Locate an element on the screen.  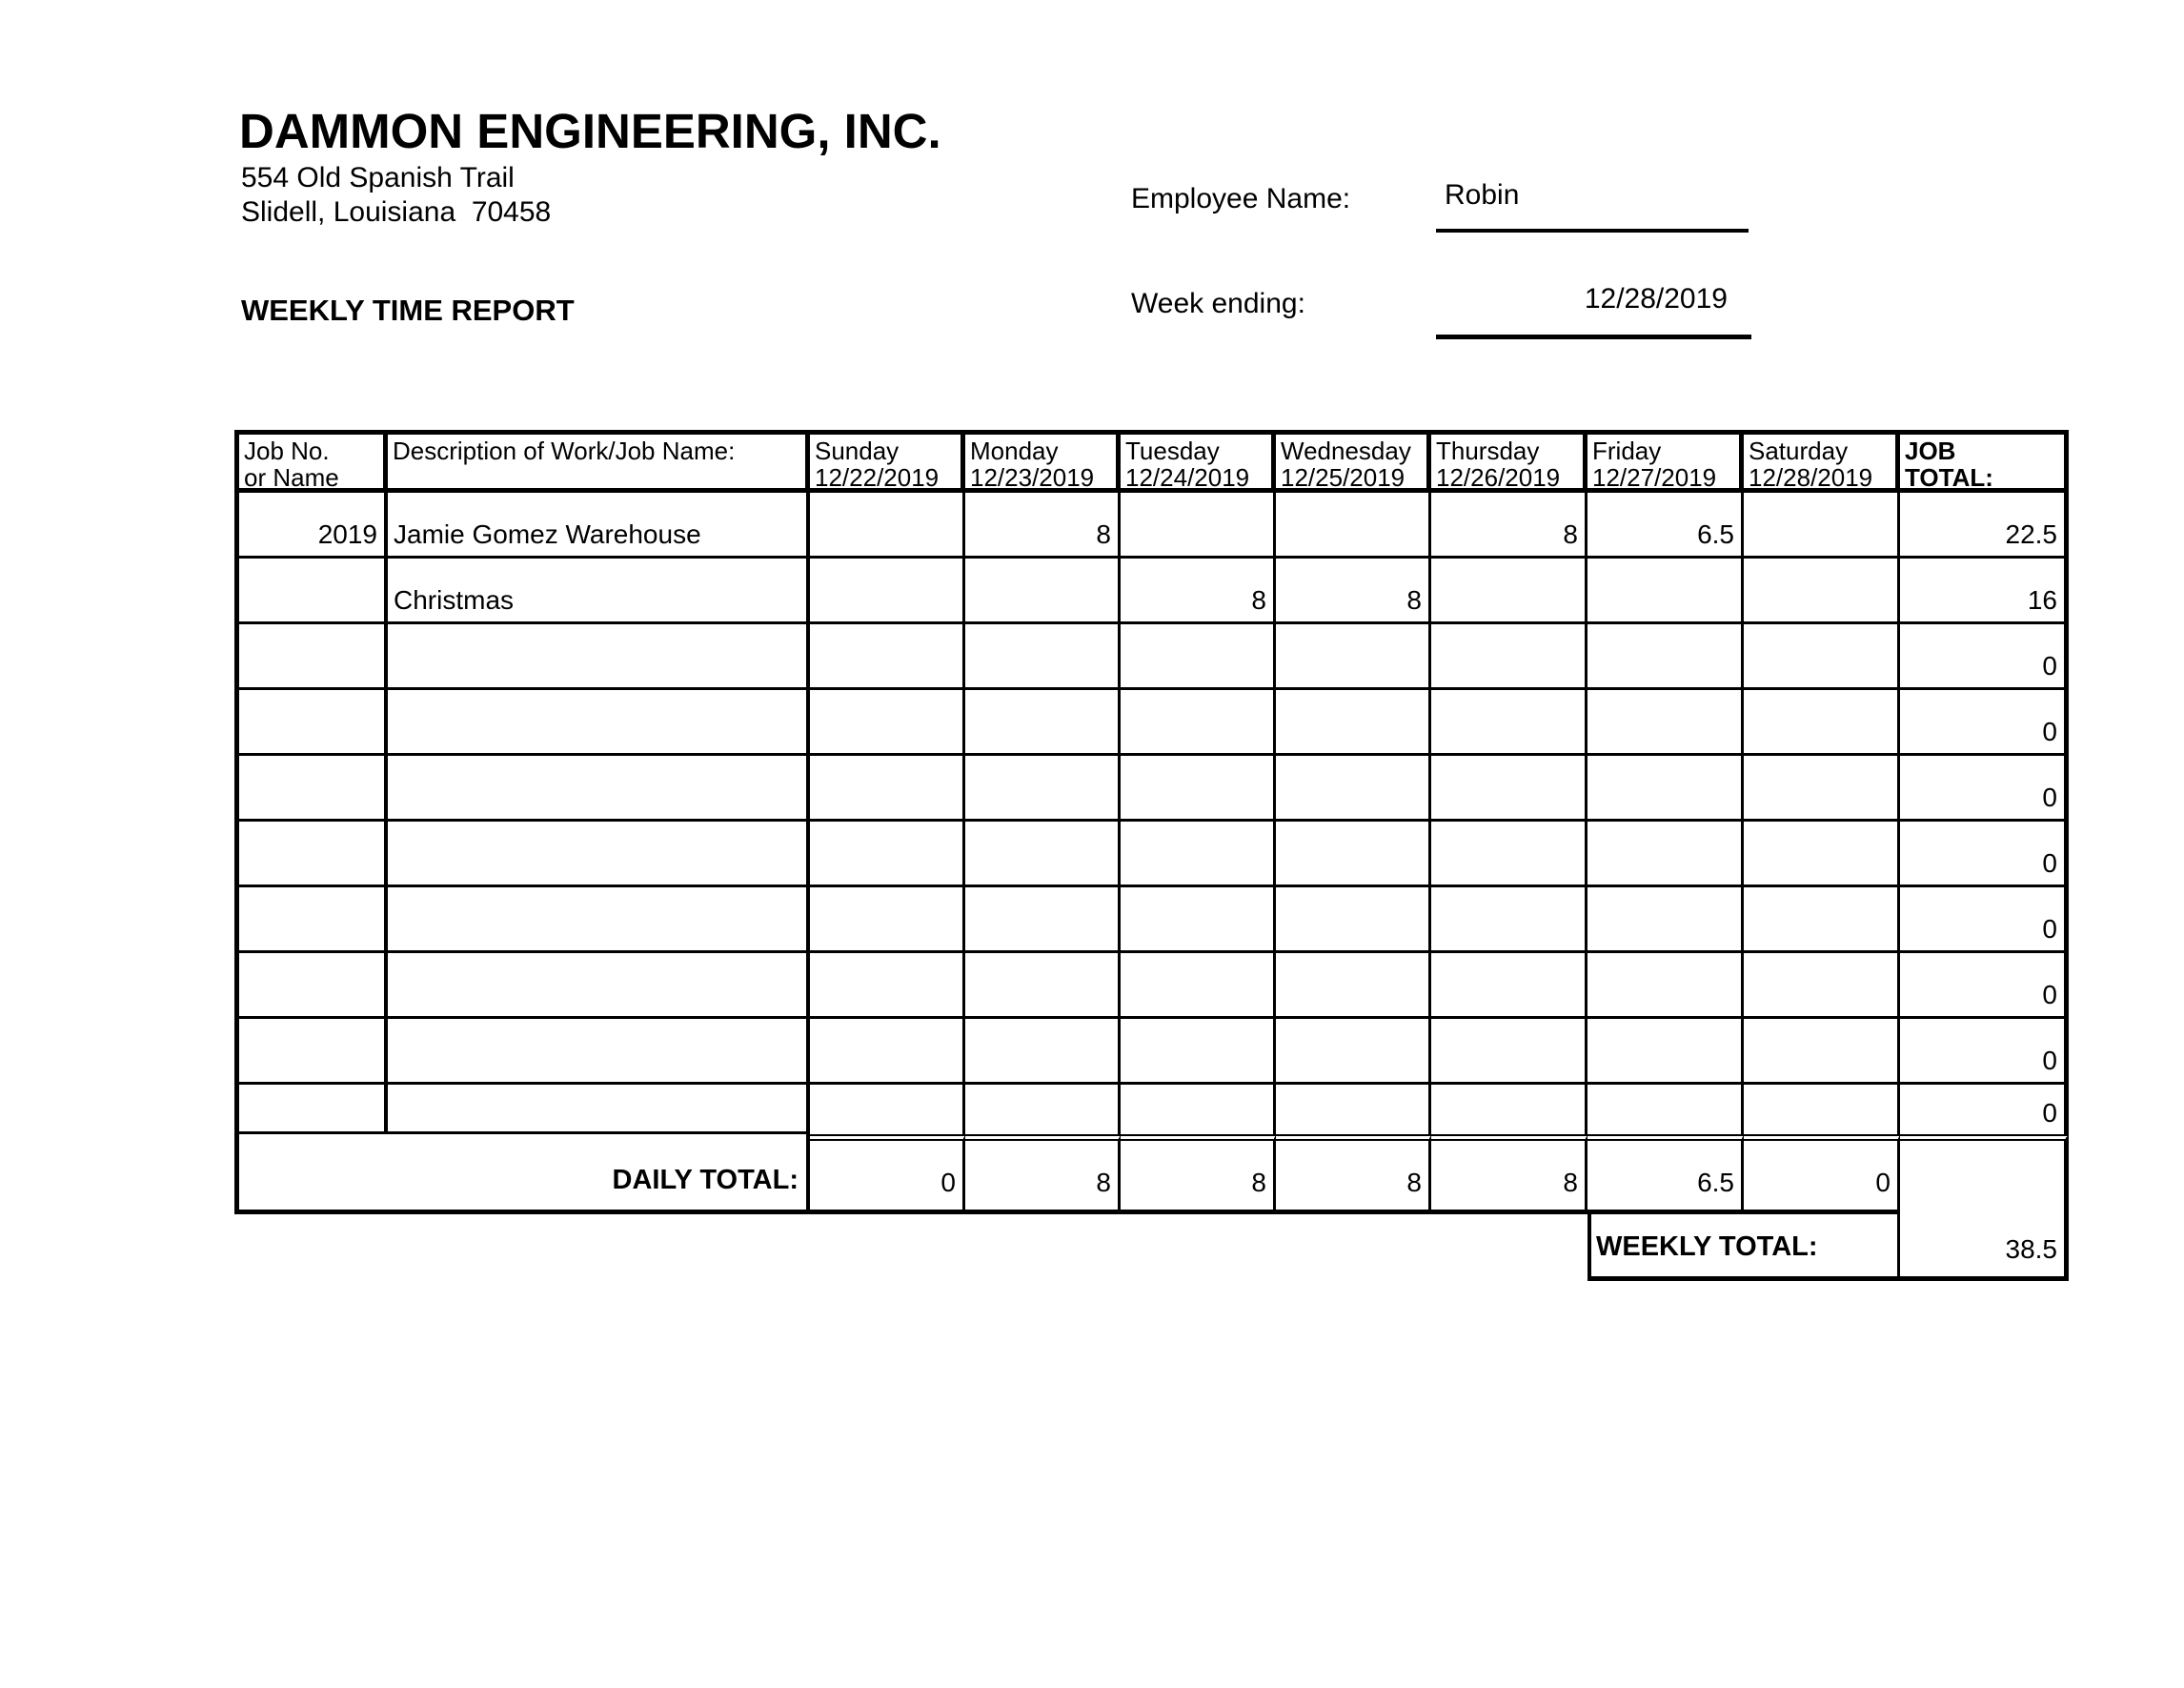
cell-r5-description is located at coordinates (599, 789).